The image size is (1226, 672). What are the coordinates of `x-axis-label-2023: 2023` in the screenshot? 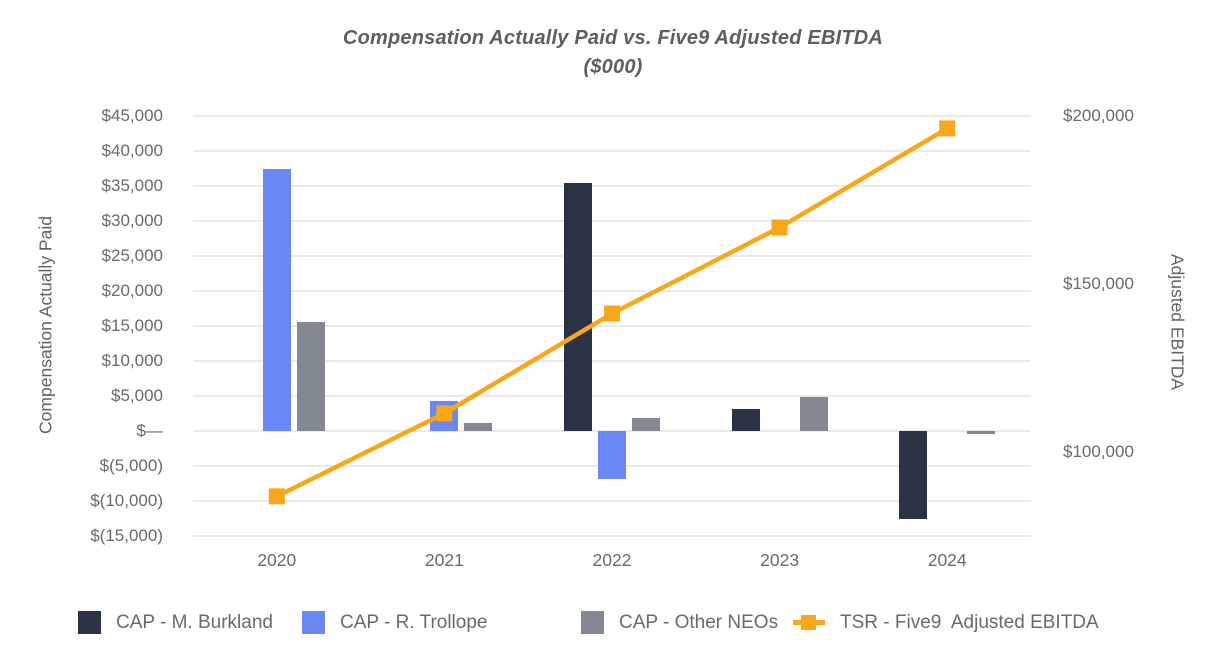 It's located at (780, 560).